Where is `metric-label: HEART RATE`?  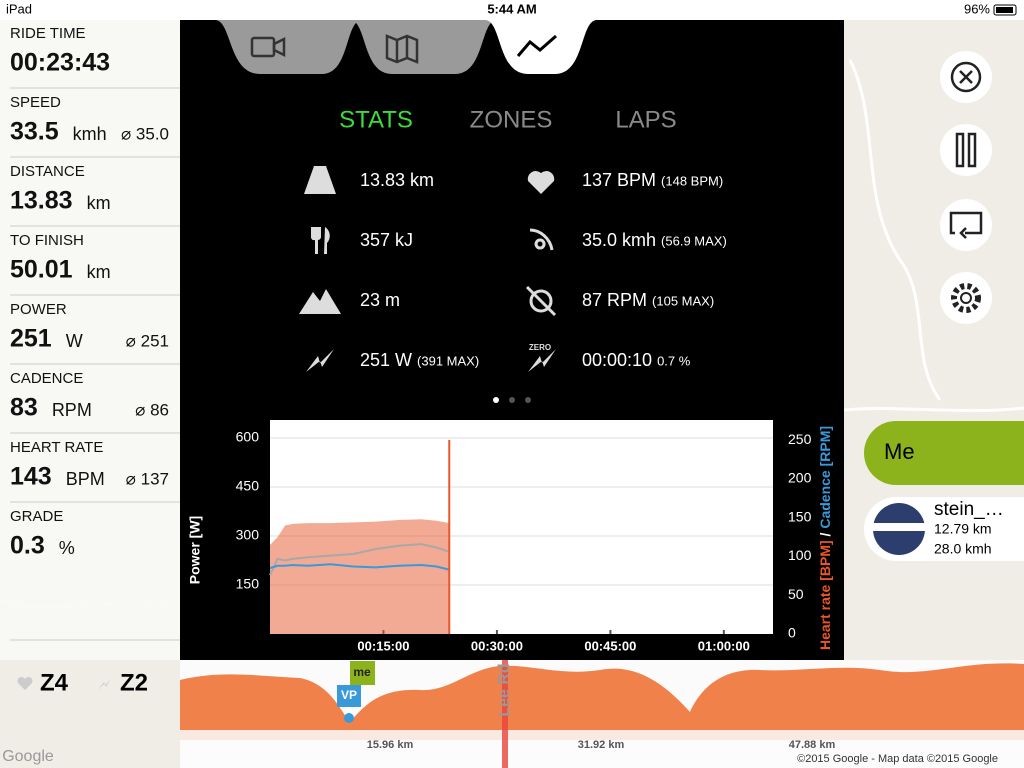 metric-label: HEART RATE is located at coordinates (56, 447).